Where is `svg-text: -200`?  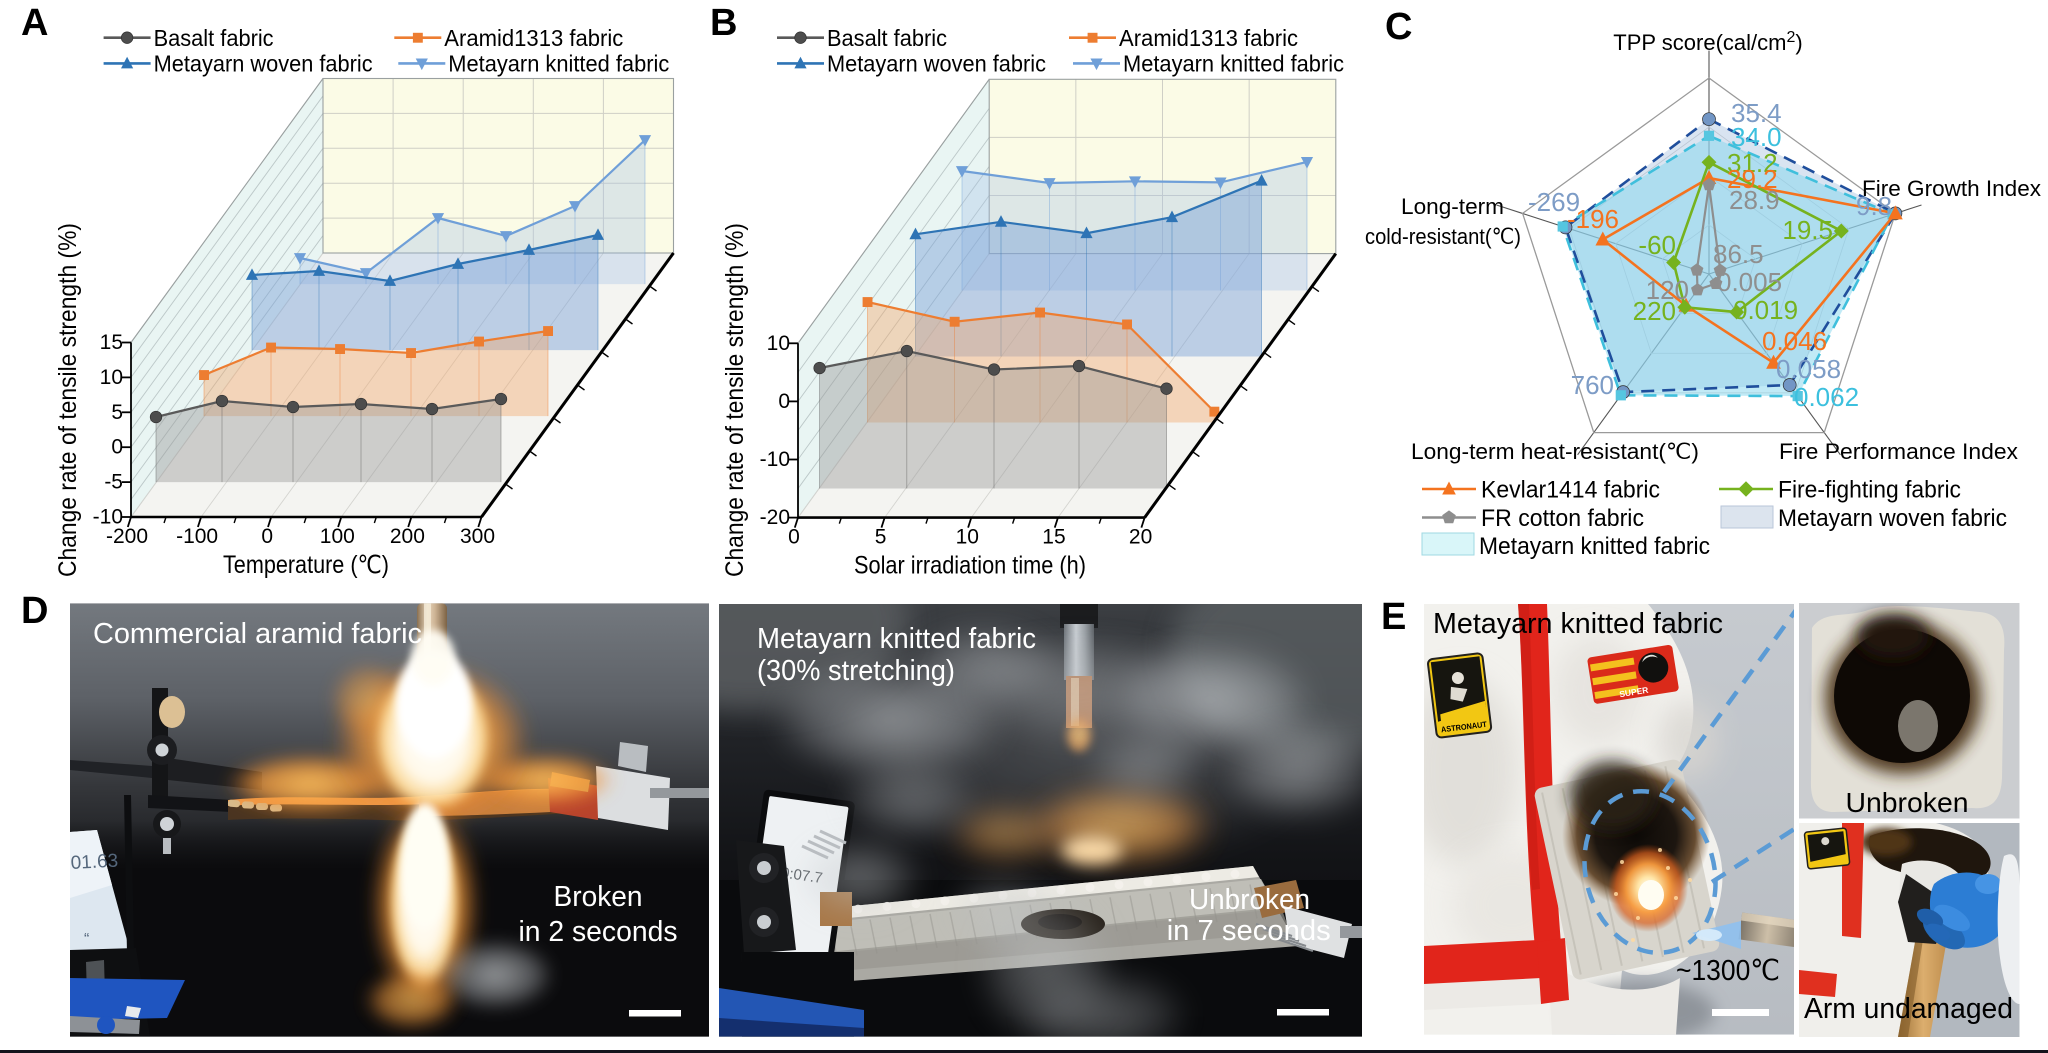
svg-text: -200 is located at coordinates (127, 536).